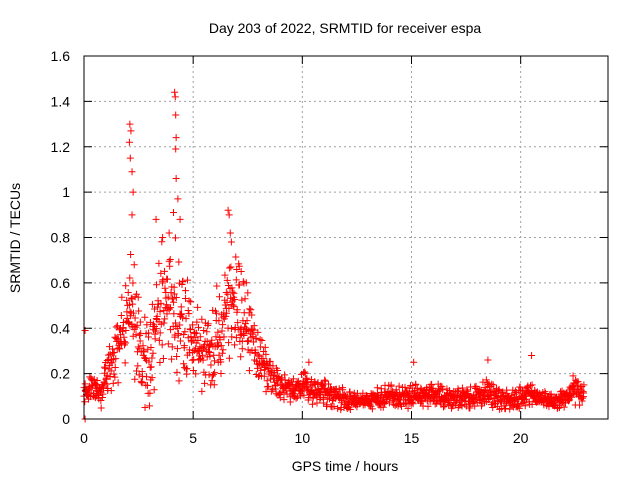 The height and width of the screenshot is (480, 640). I want to click on y-tick-label: 1, so click(66, 192).